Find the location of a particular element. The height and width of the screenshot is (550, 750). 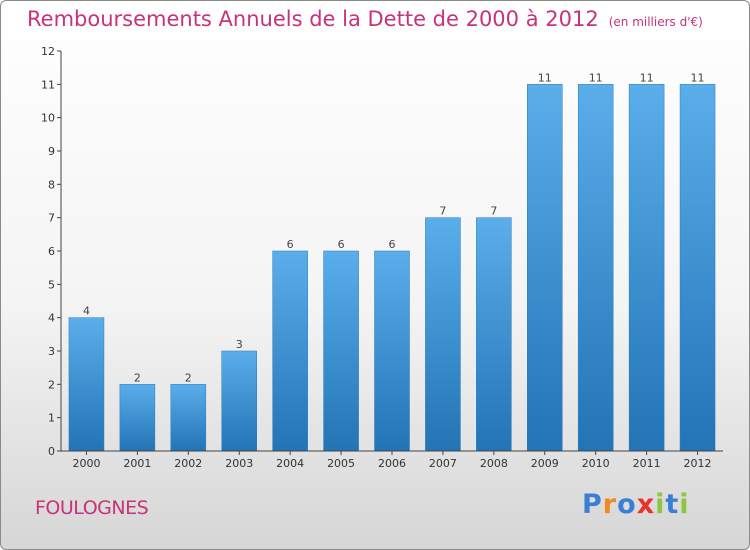

y-tick-label: 5 is located at coordinates (51, 284).